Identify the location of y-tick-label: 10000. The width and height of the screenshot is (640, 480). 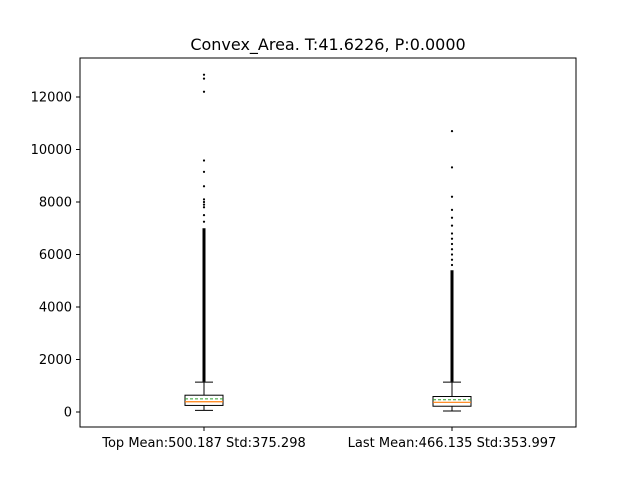
(51, 150).